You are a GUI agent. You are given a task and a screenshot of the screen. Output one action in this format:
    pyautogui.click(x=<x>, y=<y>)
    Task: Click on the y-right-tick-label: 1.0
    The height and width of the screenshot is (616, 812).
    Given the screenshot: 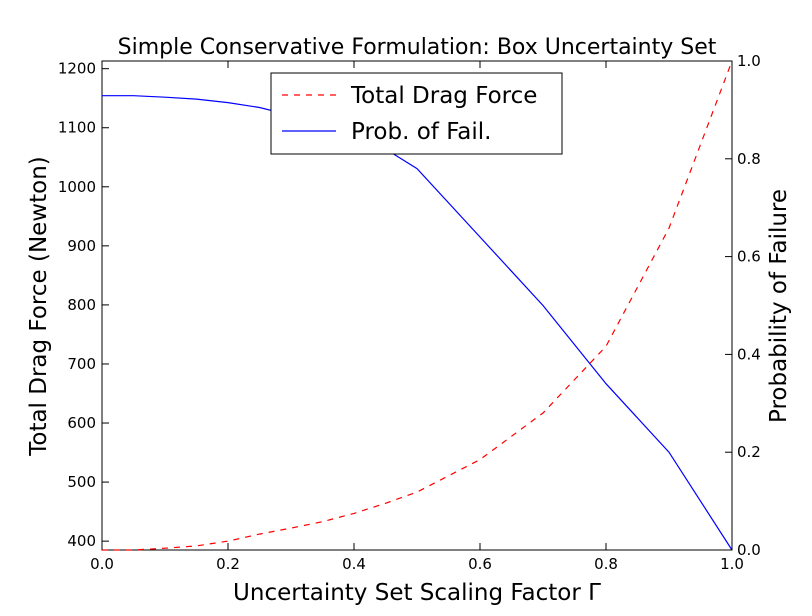 What is the action you would take?
    pyautogui.click(x=749, y=61)
    